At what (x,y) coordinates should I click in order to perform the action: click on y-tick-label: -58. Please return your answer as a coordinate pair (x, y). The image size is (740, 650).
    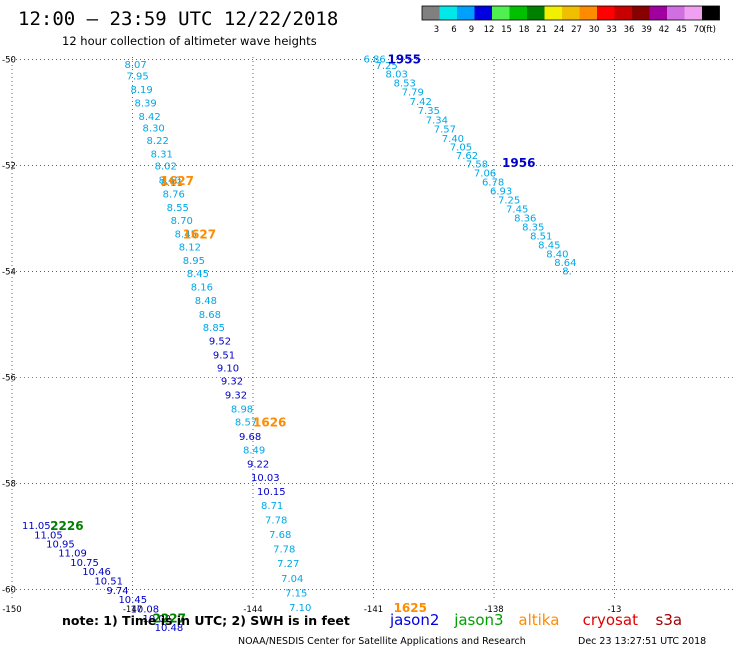
    Looking at the image, I should click on (9, 484).